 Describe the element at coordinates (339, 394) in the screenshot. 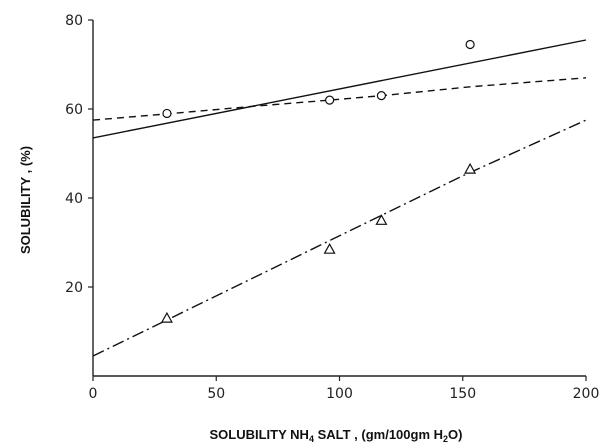

I see `x-tick-label: 100` at that location.